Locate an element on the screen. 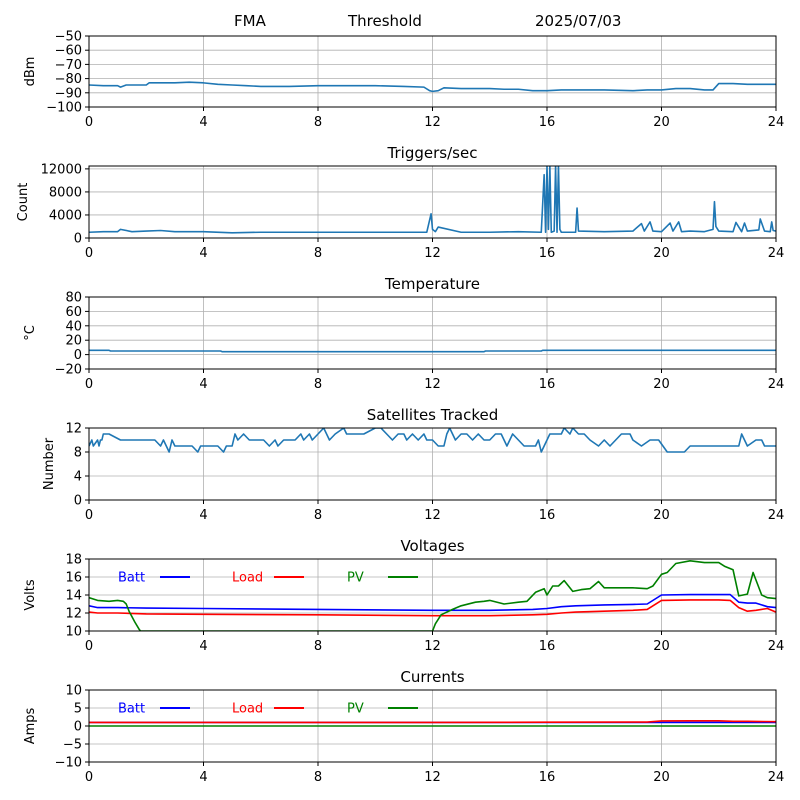 The image size is (800, 800). station-label: FMA is located at coordinates (250, 21).